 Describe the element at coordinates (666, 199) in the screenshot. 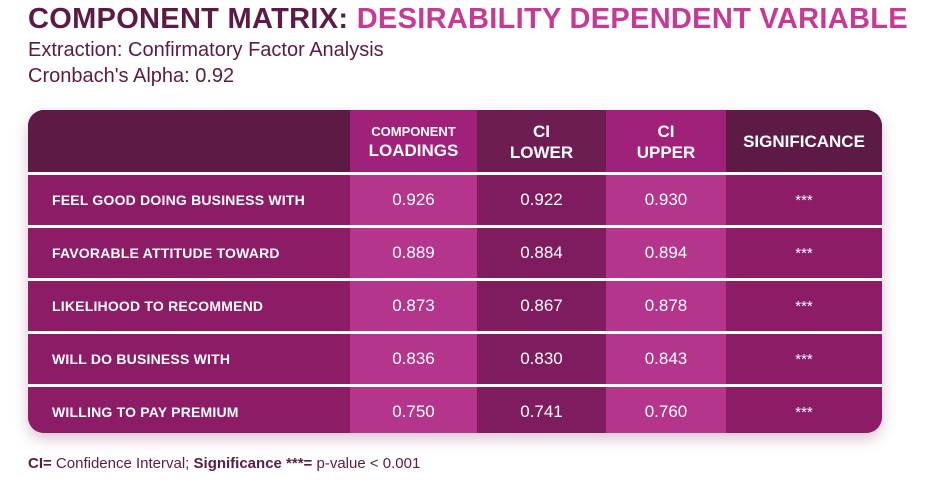

I see `ci-upper-value: 0.930` at that location.